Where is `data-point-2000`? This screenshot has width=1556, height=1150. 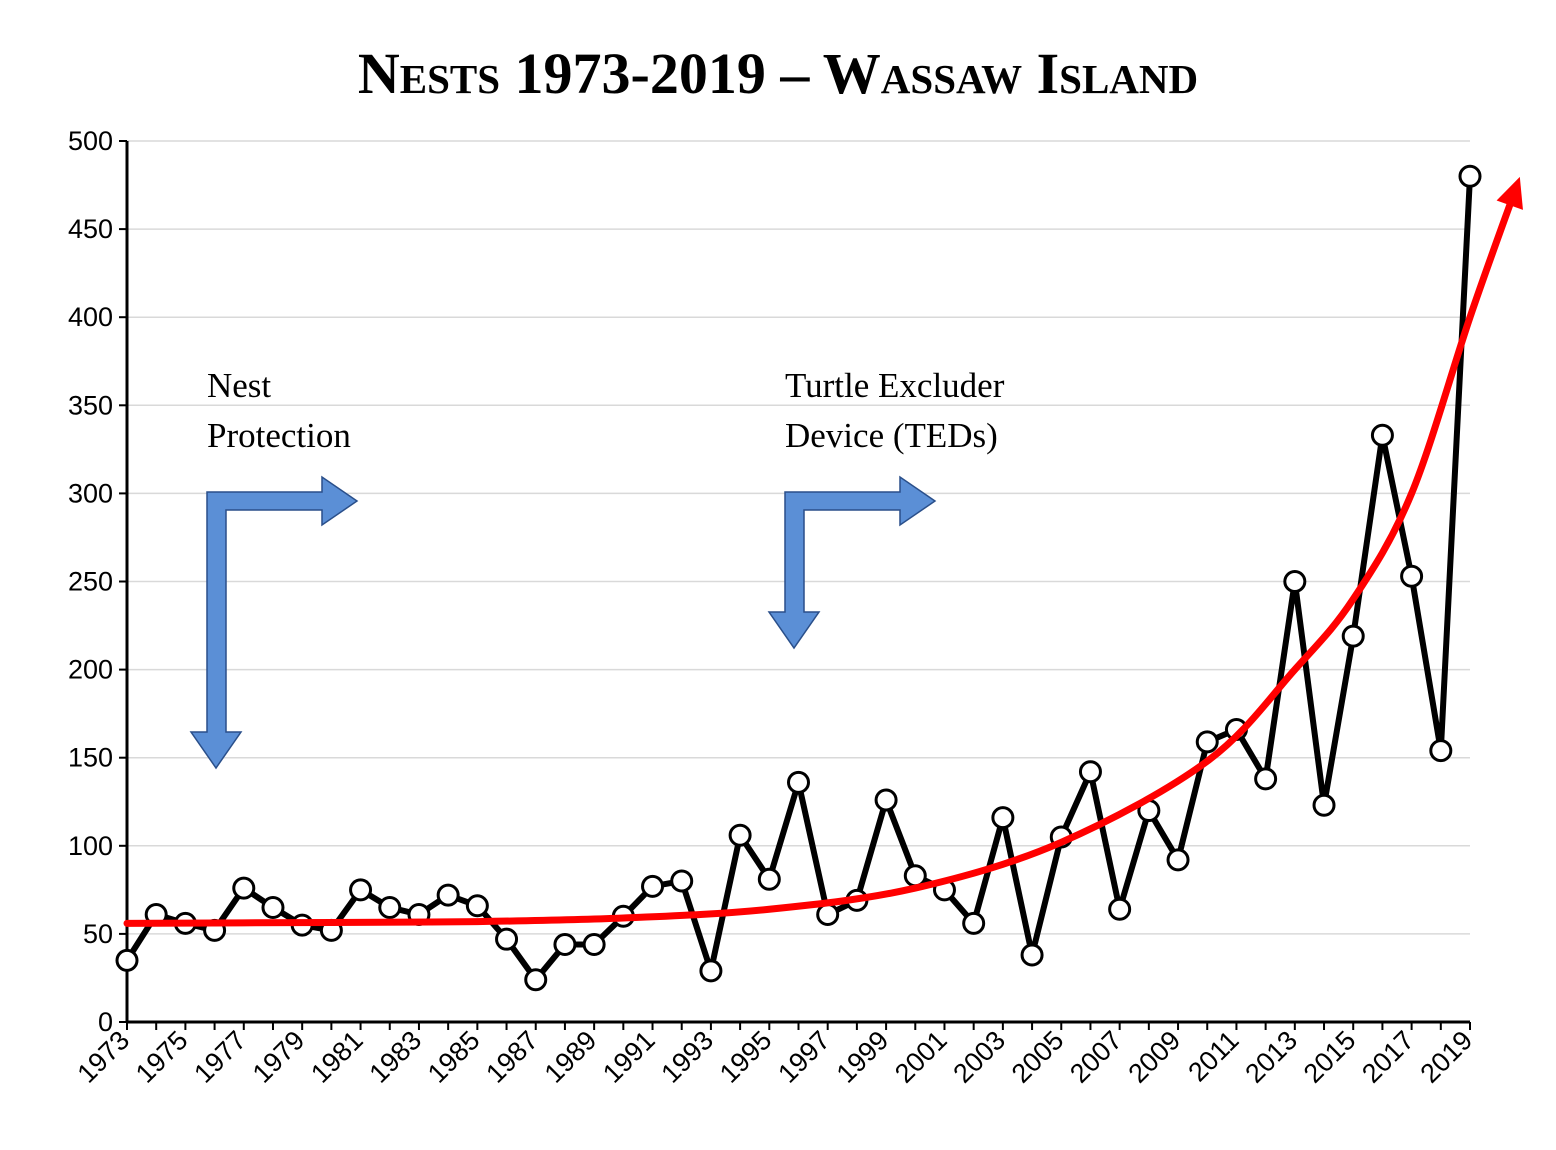
data-point-2000 is located at coordinates (915, 876).